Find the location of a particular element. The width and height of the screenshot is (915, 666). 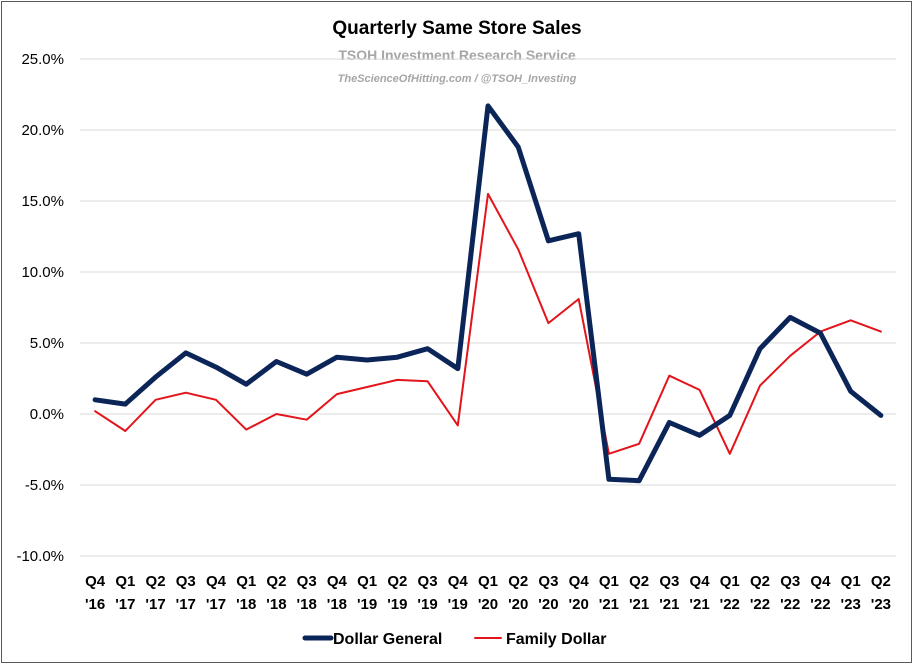

y-tick-label: 25.0% is located at coordinates (42, 59).